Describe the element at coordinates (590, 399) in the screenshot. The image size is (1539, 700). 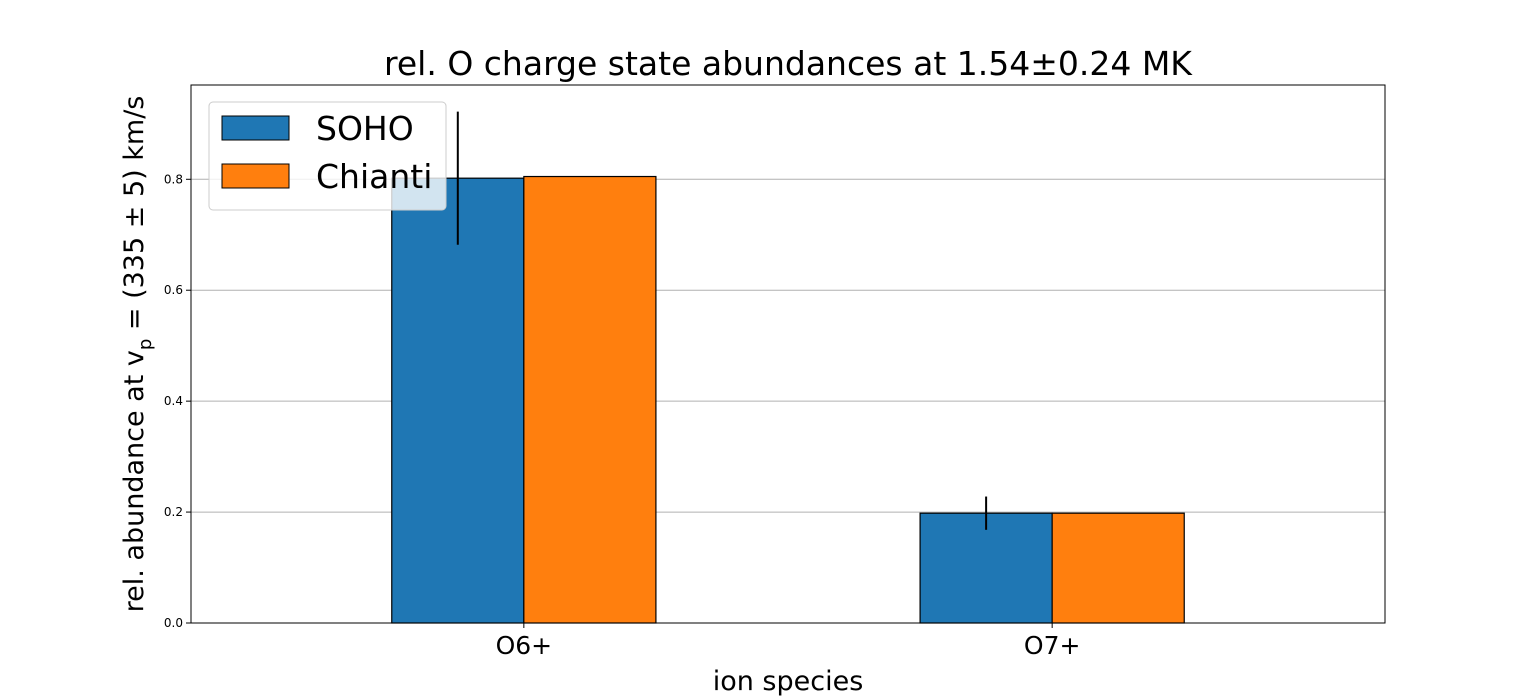
I see `bar-chianti-o6plus` at that location.